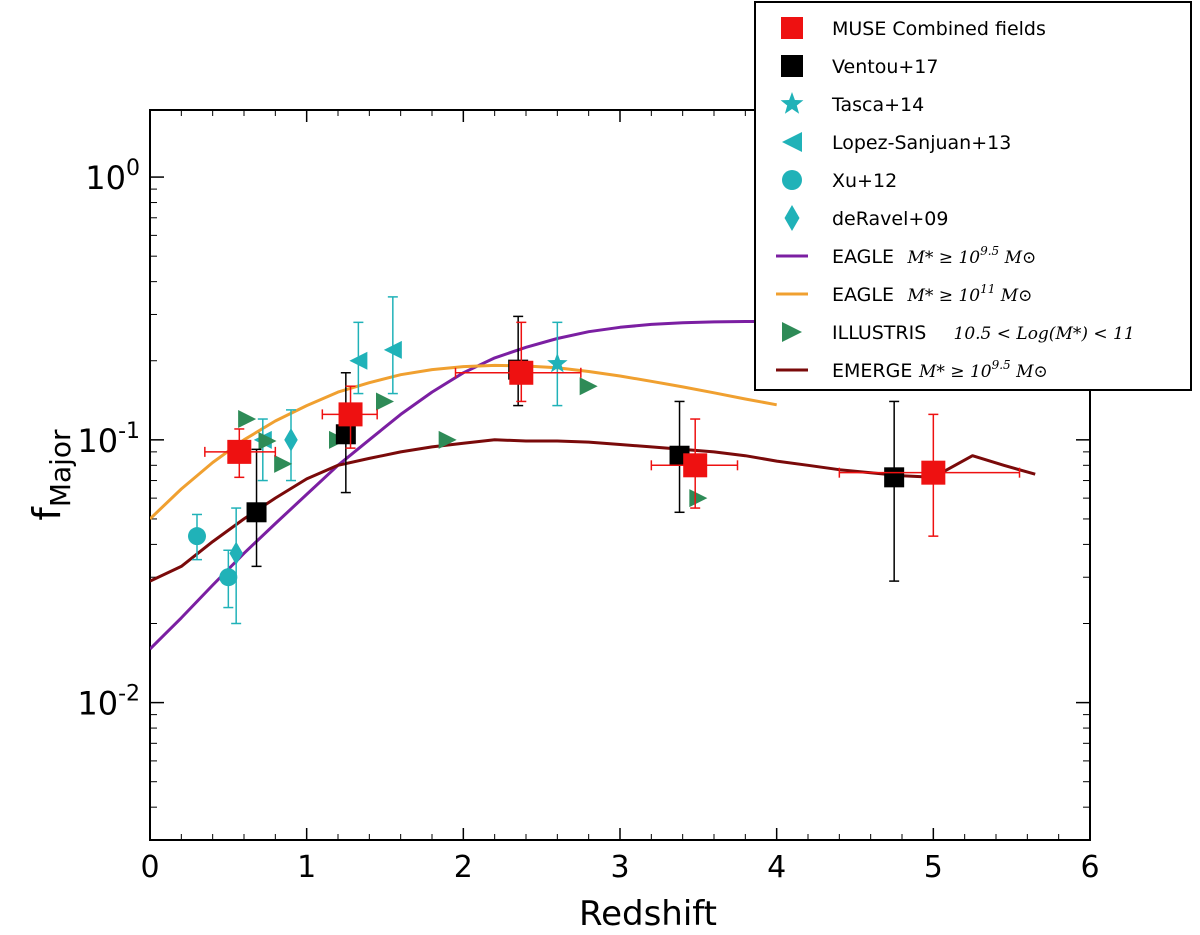 This screenshot has height=935, width=1200. I want to click on legend-label: MUSE Combined fields, so click(939, 29).